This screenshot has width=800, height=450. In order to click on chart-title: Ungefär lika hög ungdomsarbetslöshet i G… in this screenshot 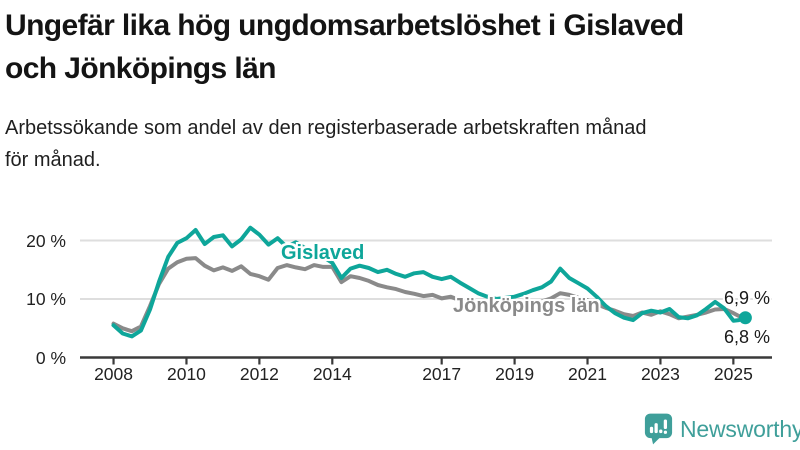, I will do `click(344, 47)`.